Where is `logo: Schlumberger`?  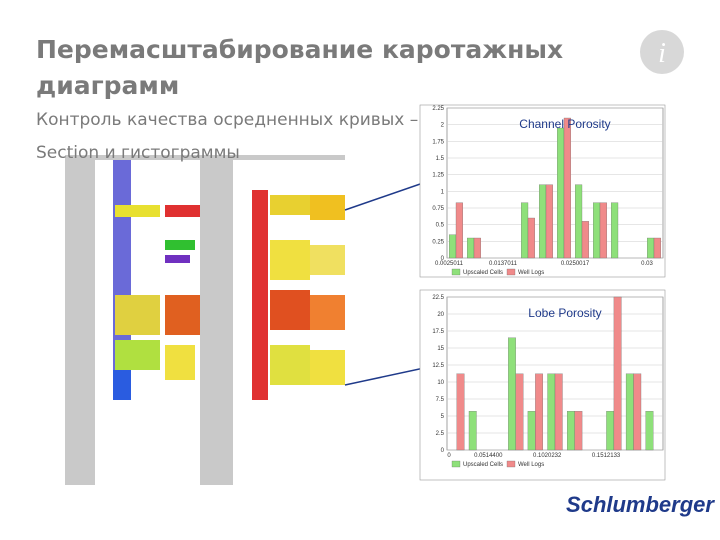
logo: Schlumberger is located at coordinates (640, 504).